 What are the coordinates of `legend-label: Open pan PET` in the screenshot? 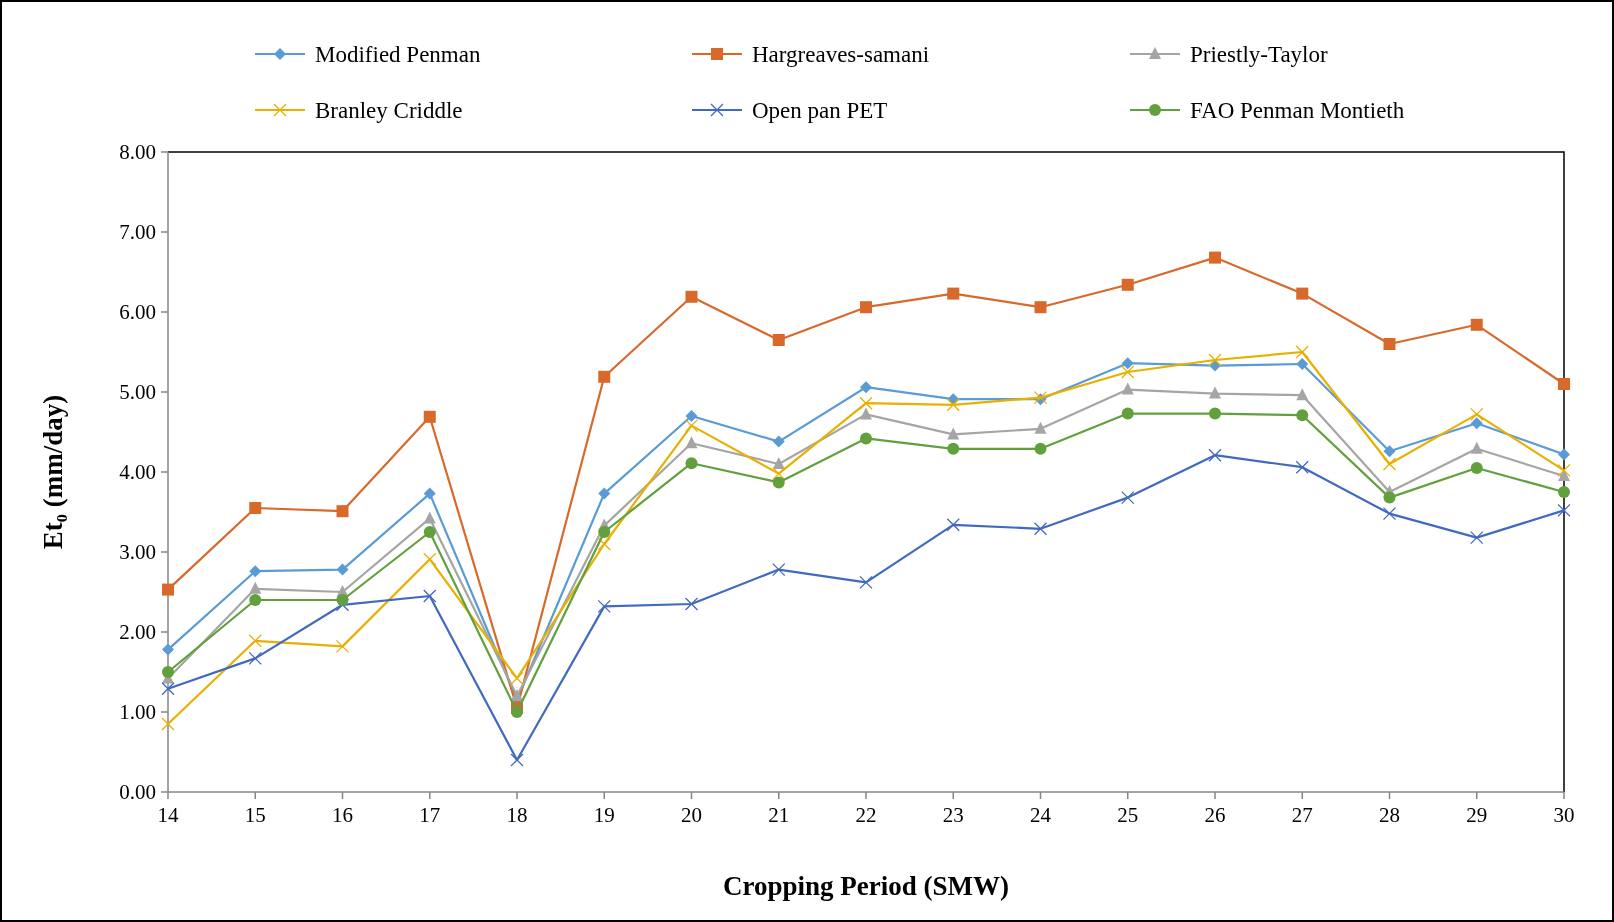 It's located at (820, 111).